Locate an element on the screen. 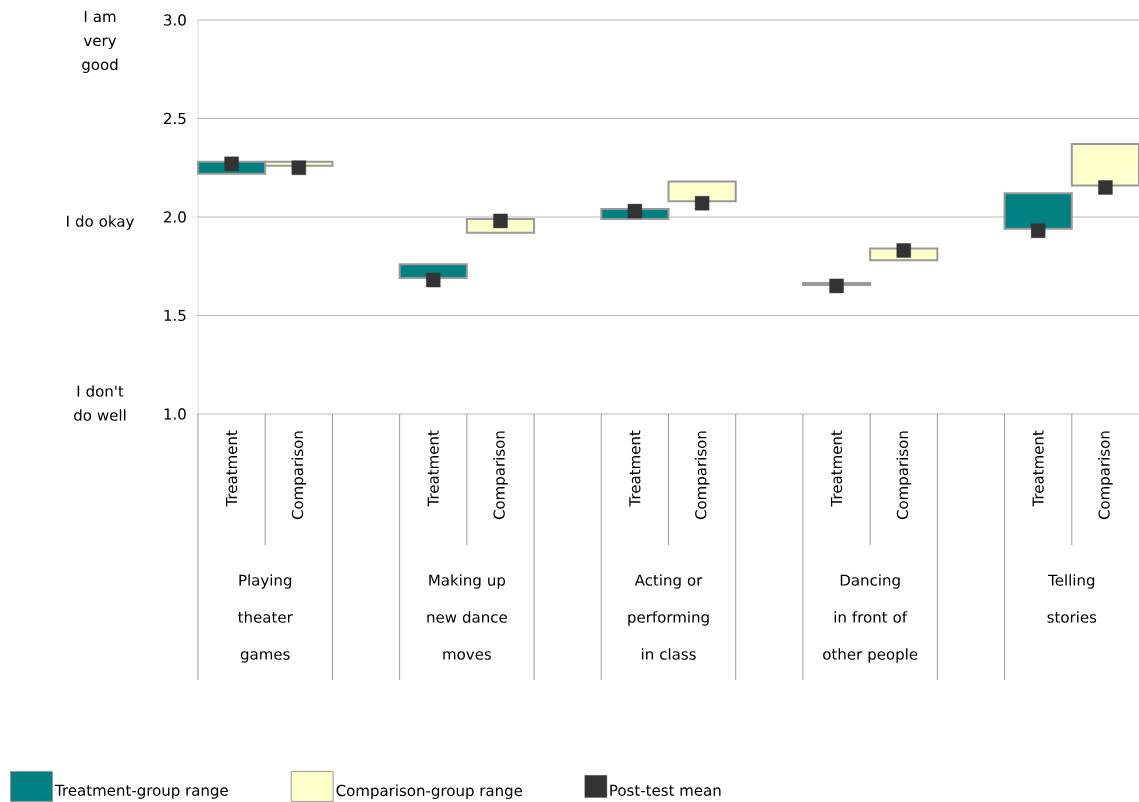  text: Telling stories is located at coordinates (1072, 598).